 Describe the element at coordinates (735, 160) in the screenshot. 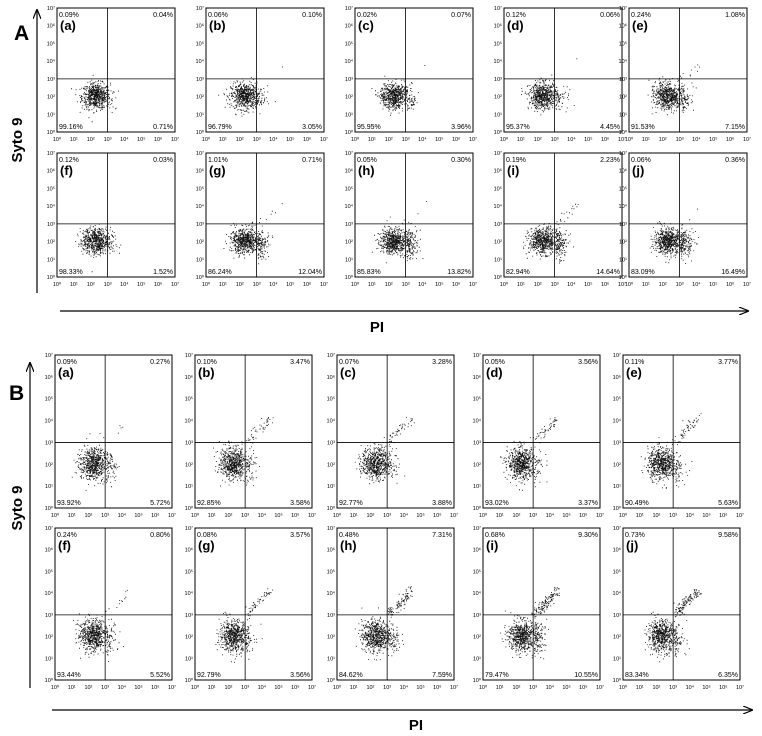

I see `quadrant-percent-ur: 0.36%` at that location.